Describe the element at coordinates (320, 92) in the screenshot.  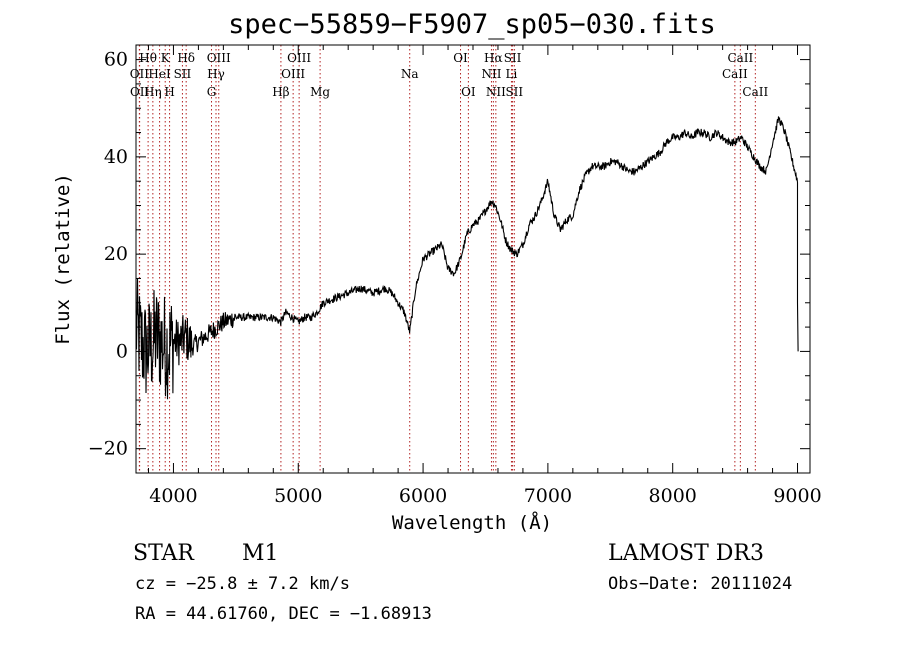
I see `spectral-line-label: Mg` at that location.